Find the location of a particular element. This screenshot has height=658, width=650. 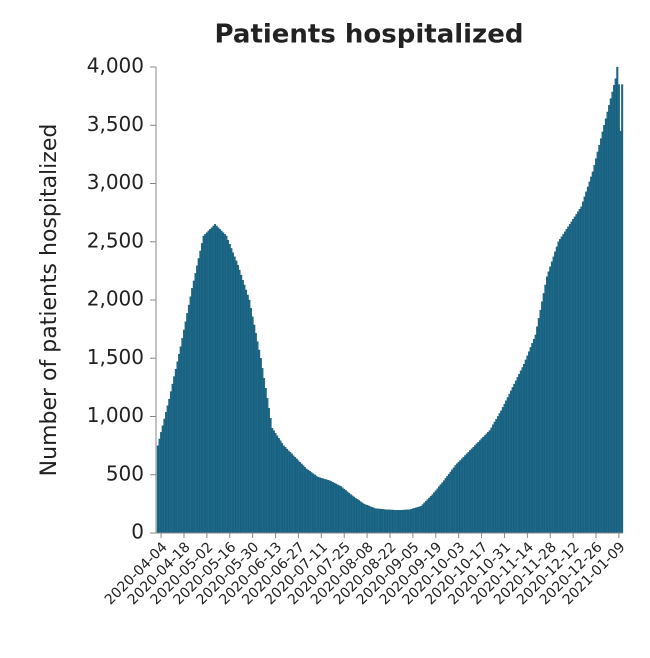

y-tick-label: 4,000 is located at coordinates (115, 66).